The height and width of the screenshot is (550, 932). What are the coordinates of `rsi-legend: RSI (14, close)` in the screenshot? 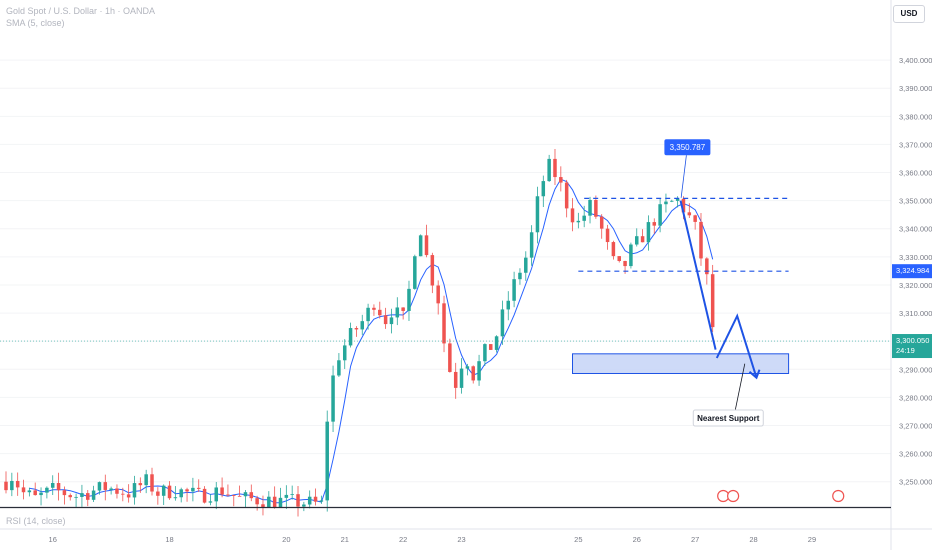 It's located at (36, 521).